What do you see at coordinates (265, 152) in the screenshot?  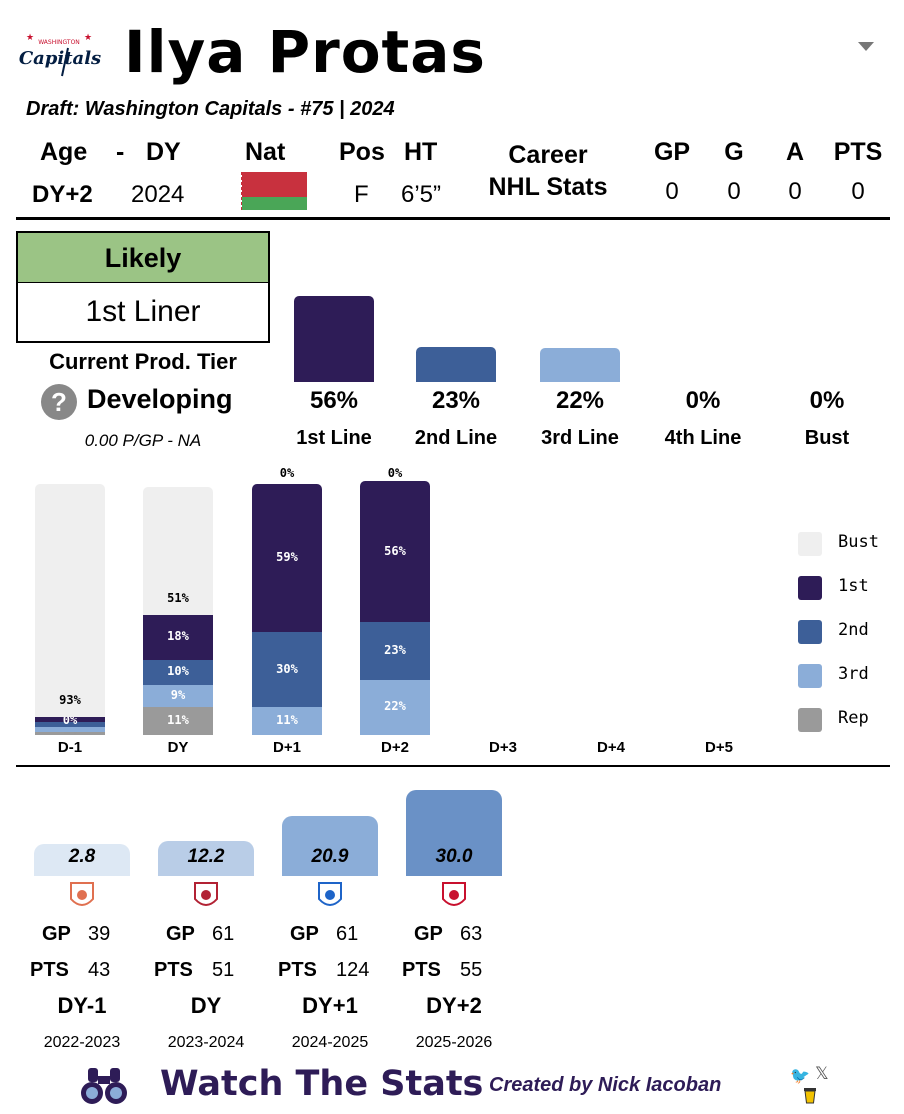 I see `nat-header: Nat` at bounding box center [265, 152].